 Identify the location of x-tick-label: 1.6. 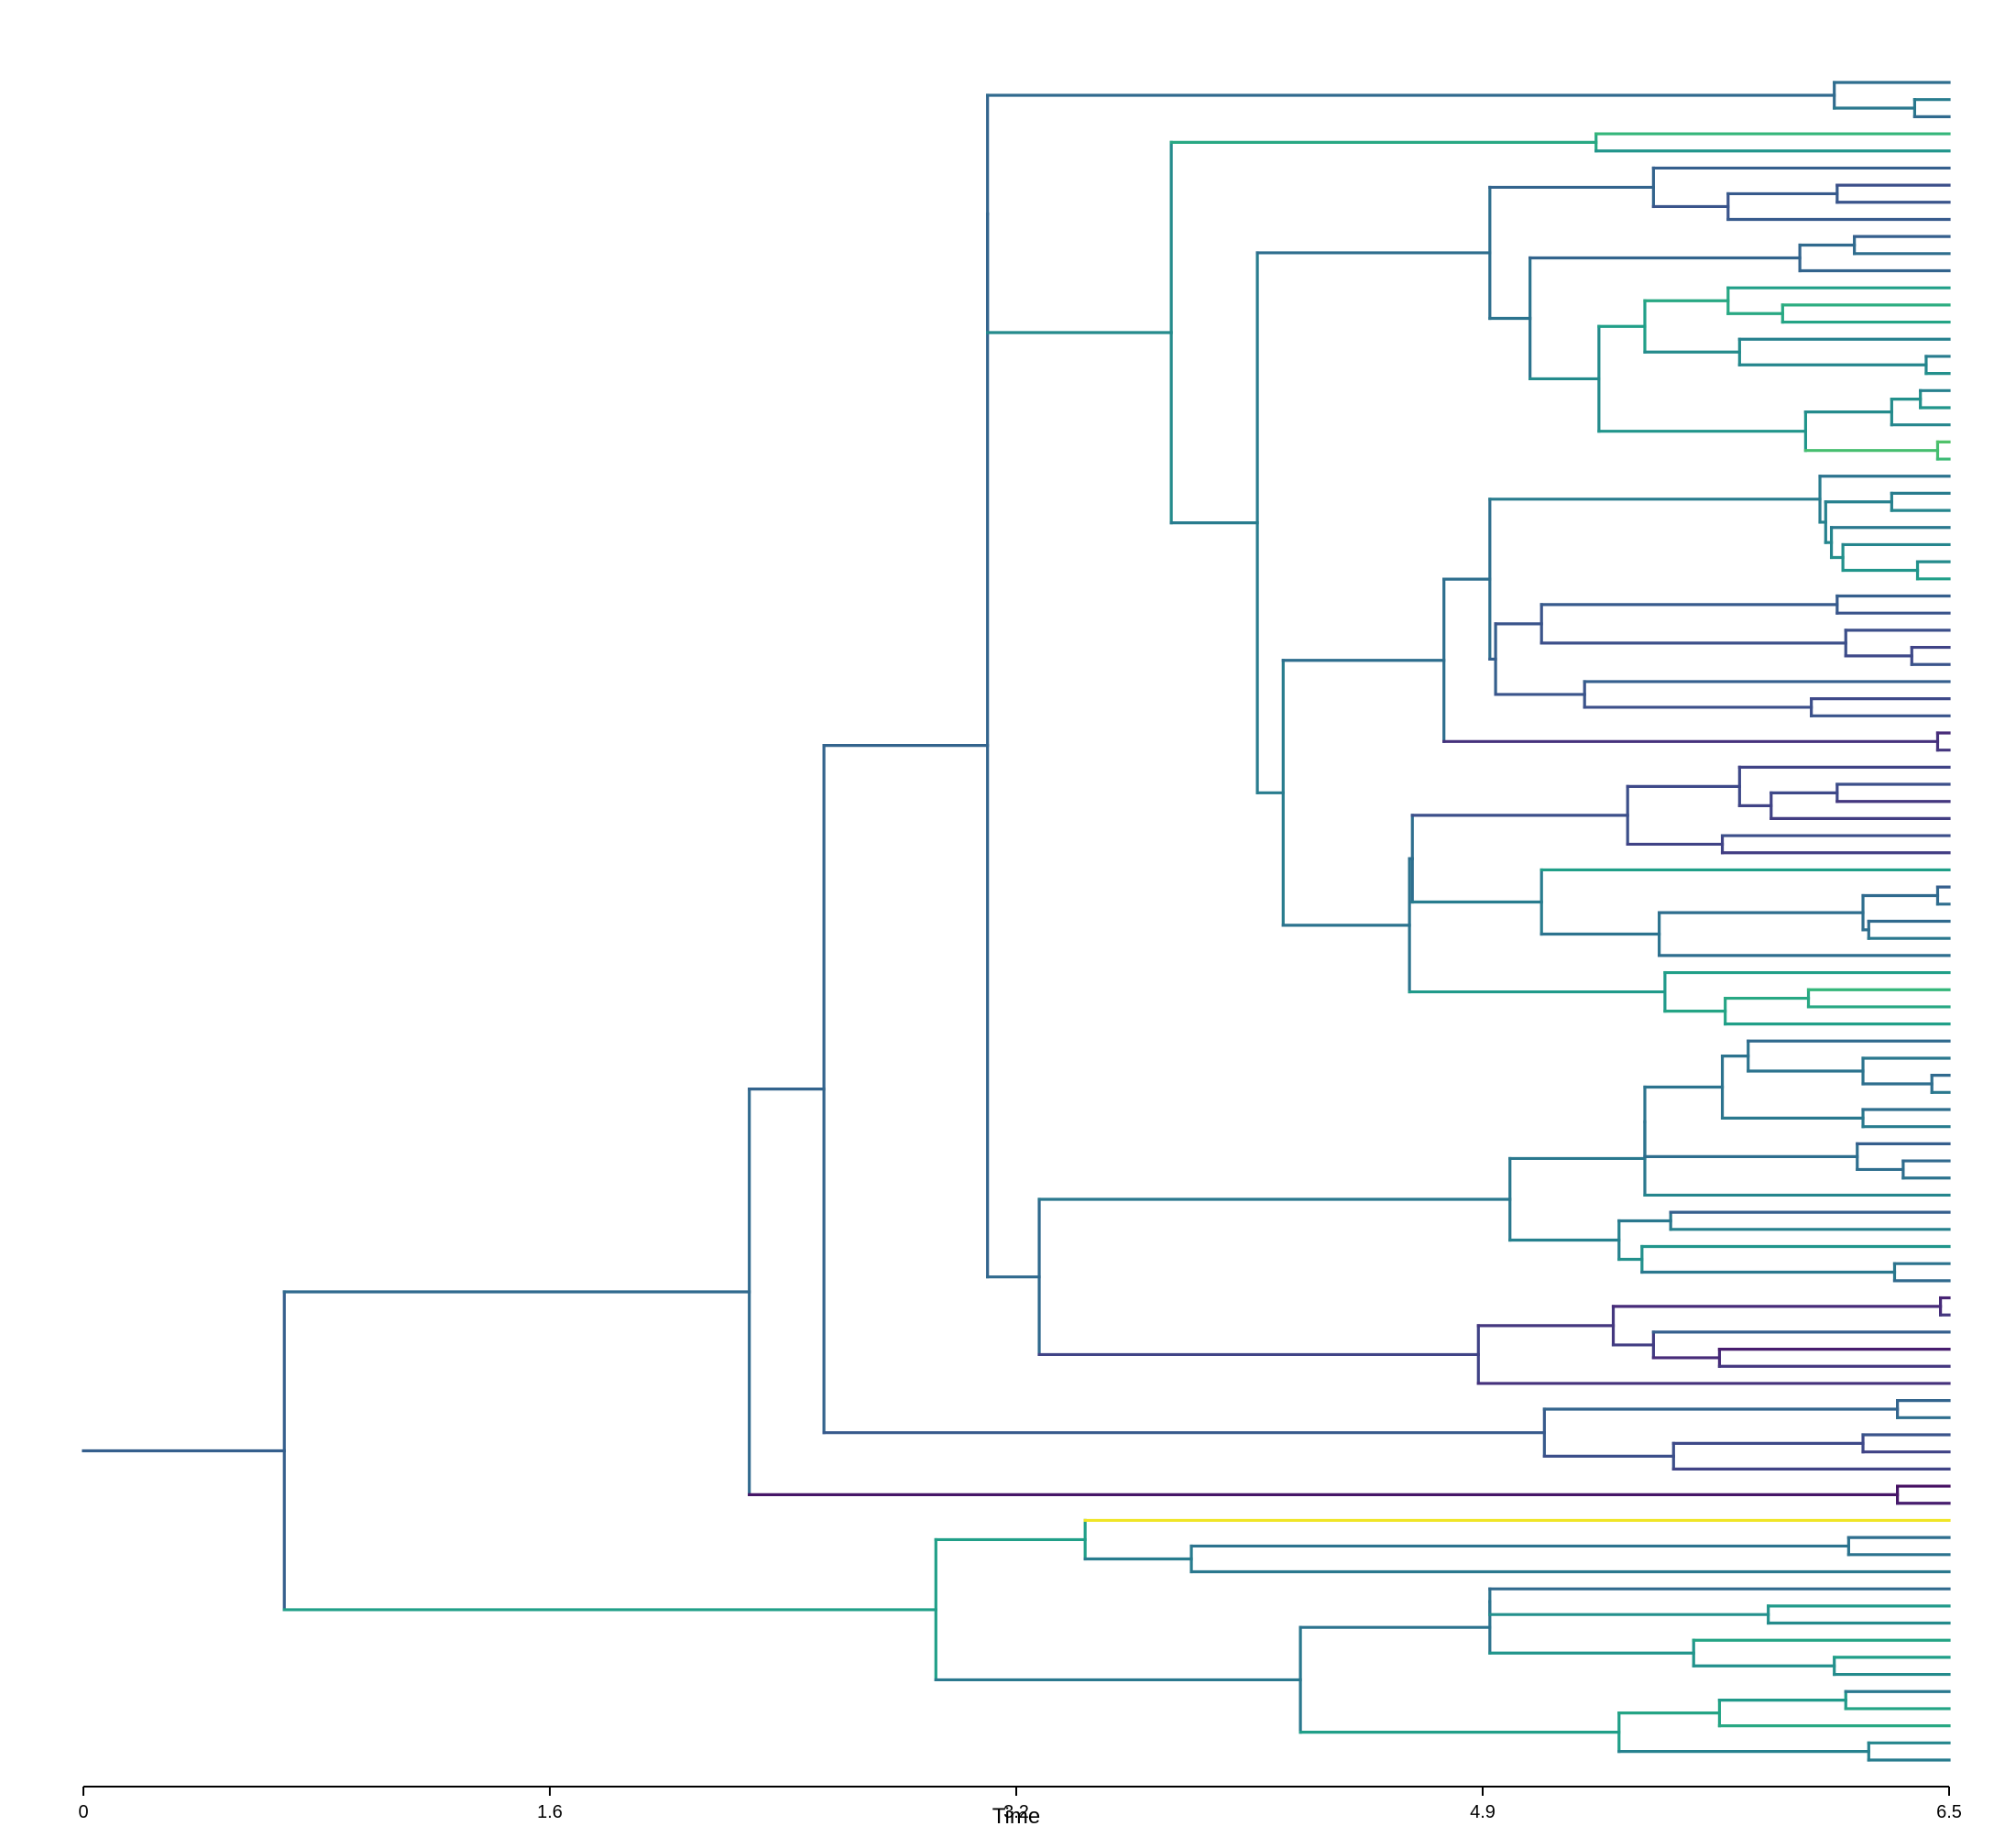
(550, 1812).